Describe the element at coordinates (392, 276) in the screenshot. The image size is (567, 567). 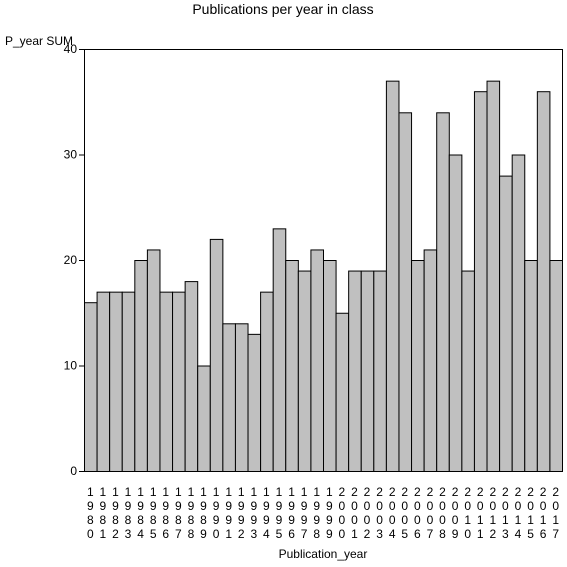
I see `bar-2004` at that location.